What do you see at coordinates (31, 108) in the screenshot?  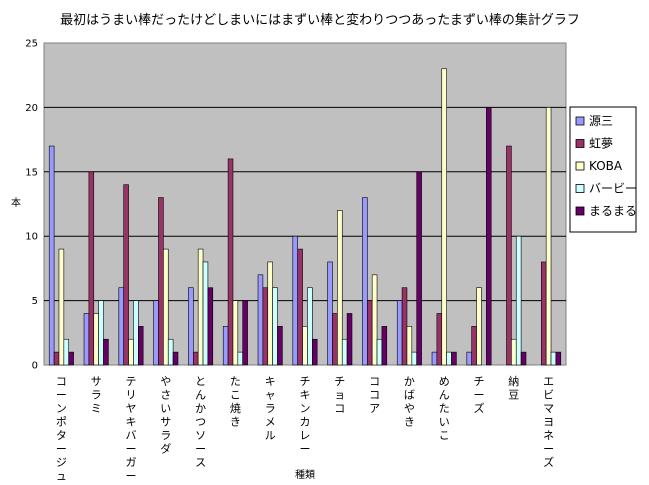 I see `y-tick-label: 20` at bounding box center [31, 108].